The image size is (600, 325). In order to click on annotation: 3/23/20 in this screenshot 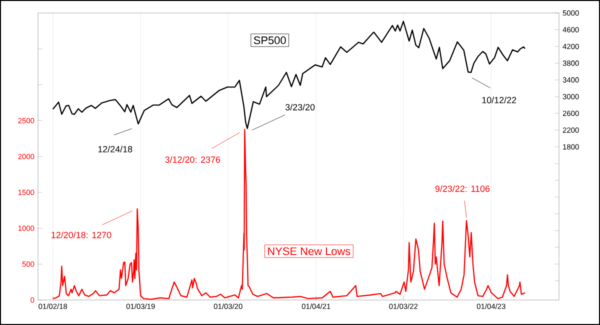, I will do `click(300, 107)`.